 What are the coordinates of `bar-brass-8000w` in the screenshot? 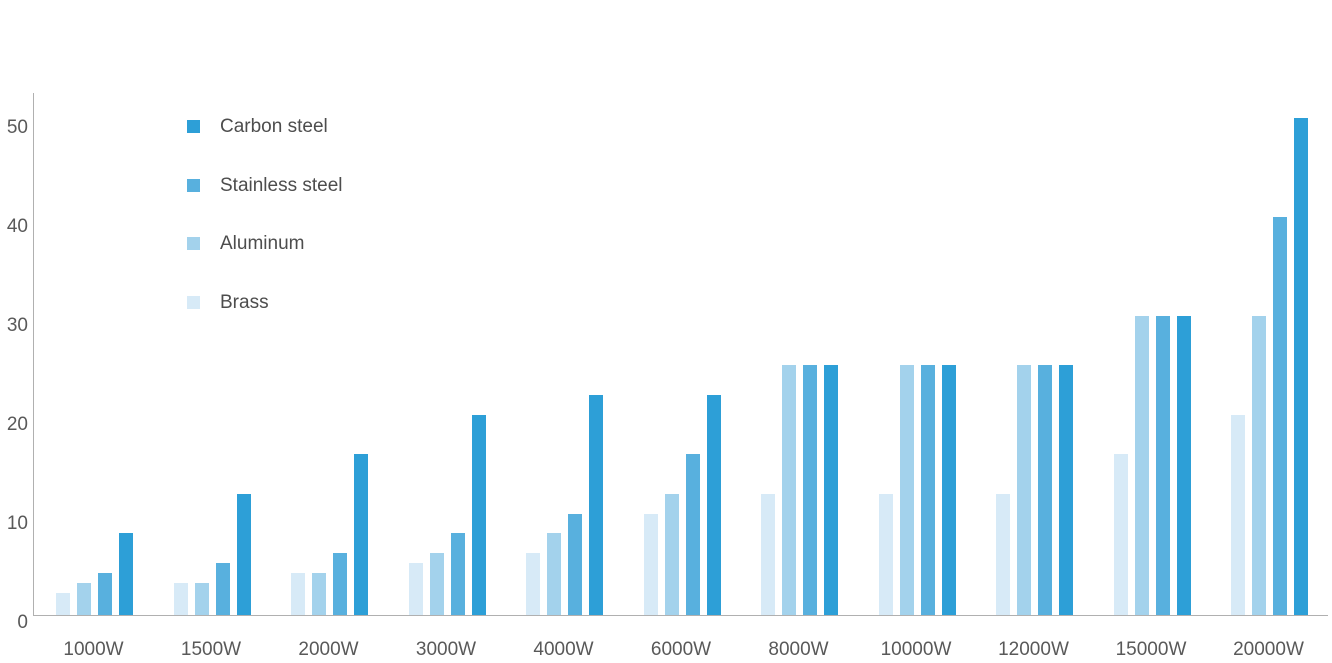 It's located at (768, 554).